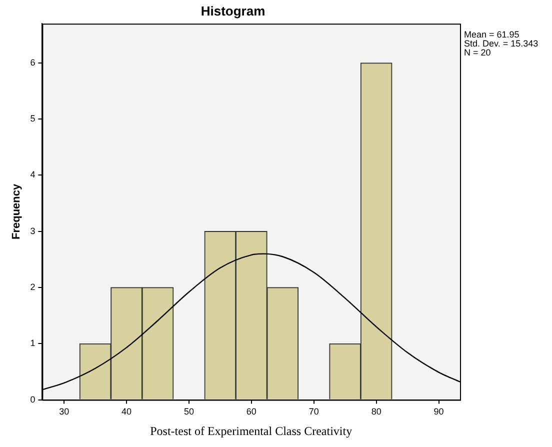 Image resolution: width=552 pixels, height=447 pixels. Describe the element at coordinates (33, 343) in the screenshot. I see `y-tick-label: 1` at that location.